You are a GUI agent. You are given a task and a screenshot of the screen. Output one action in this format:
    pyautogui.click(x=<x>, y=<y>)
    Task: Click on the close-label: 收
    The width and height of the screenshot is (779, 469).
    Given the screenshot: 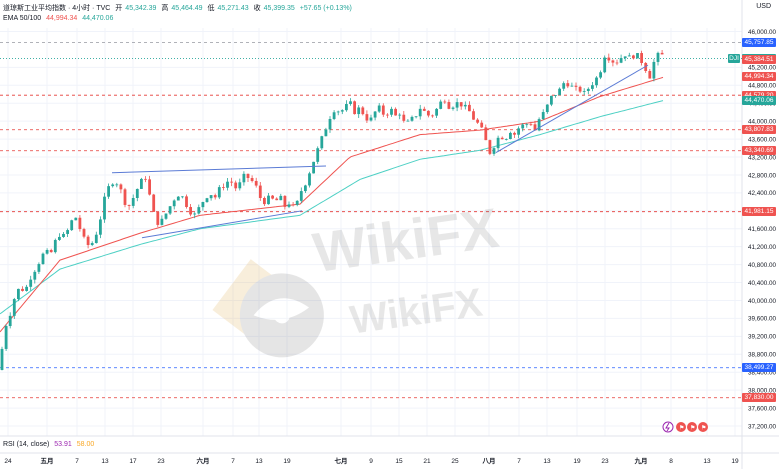 What is the action you would take?
    pyautogui.click(x=257, y=8)
    